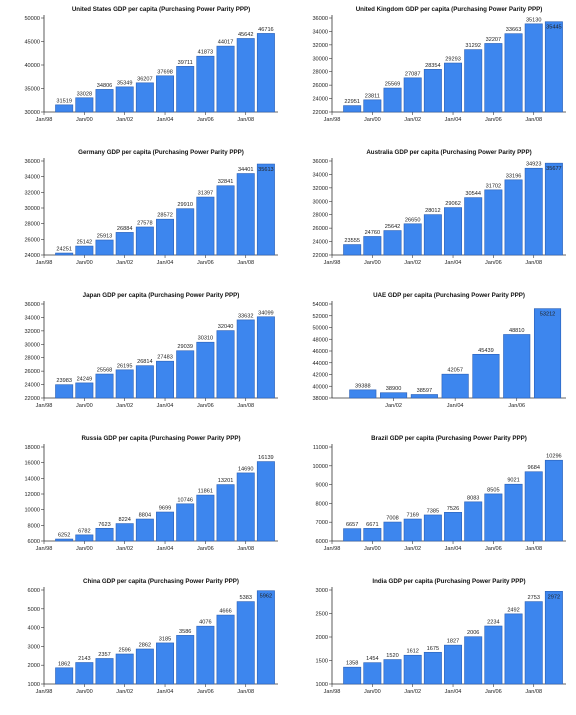 The image size is (576, 715). What do you see at coordinates (320, 467) in the screenshot?
I see `y-tick-label: 10000` at bounding box center [320, 467].